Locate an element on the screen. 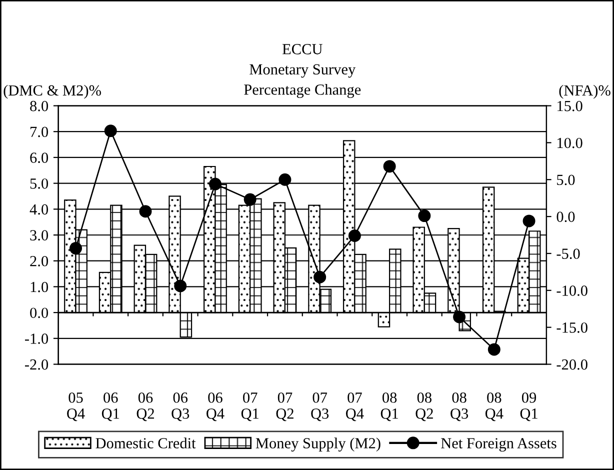 The image size is (614, 470). x-tick-label: 06 Q4 is located at coordinates (215, 407).